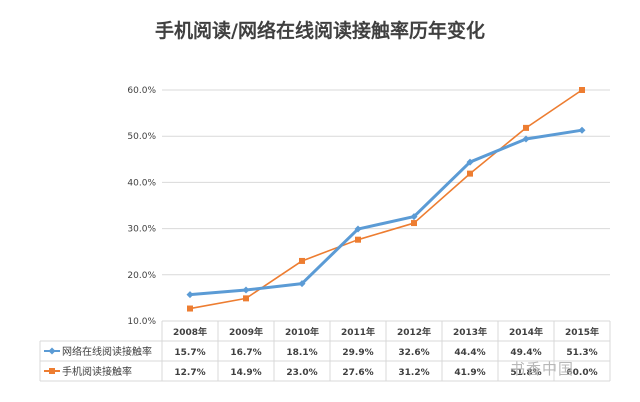 This screenshot has height=402, width=640. I want to click on data-label: 60.0%, so click(581, 373).